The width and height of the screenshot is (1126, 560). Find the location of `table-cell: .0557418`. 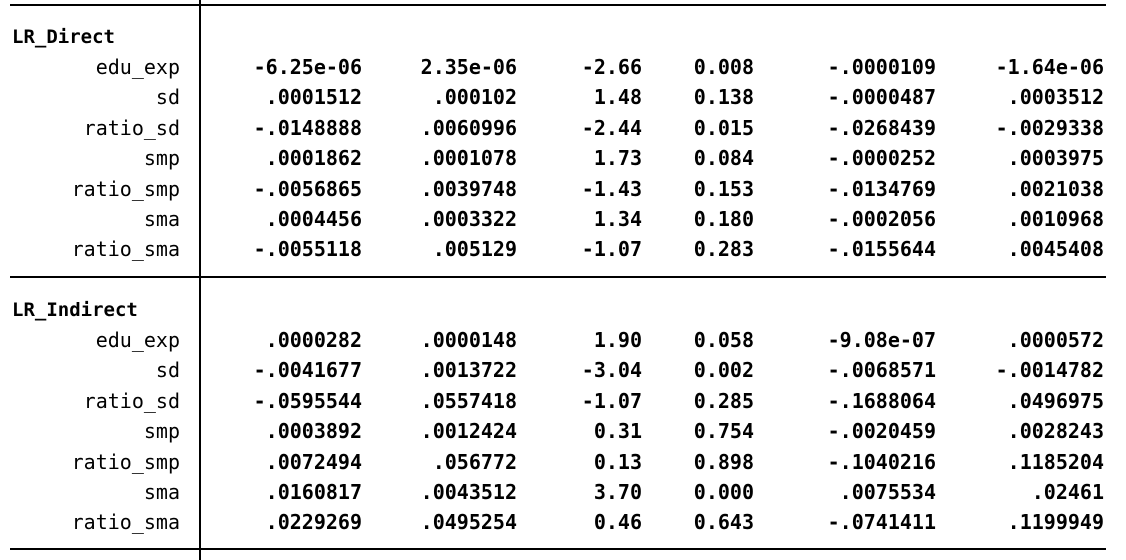

table-cell: .0557418 is located at coordinates (468, 400).